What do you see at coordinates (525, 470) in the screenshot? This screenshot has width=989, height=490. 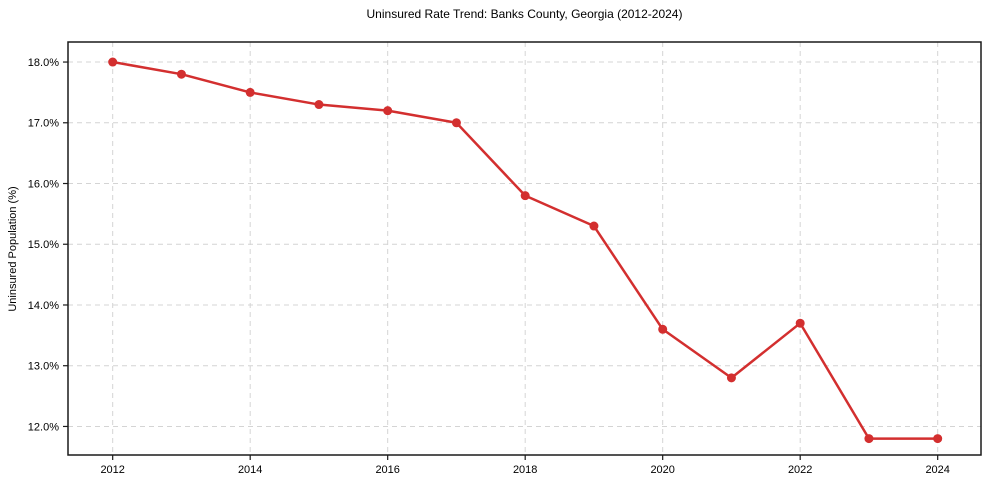 I see `x-tick-label: 2018` at bounding box center [525, 470].